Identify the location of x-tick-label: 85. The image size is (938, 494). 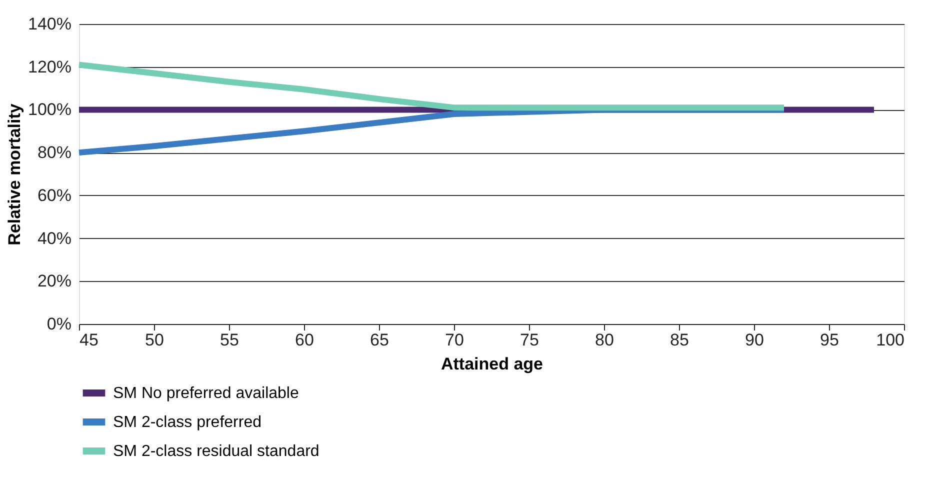
(679, 340).